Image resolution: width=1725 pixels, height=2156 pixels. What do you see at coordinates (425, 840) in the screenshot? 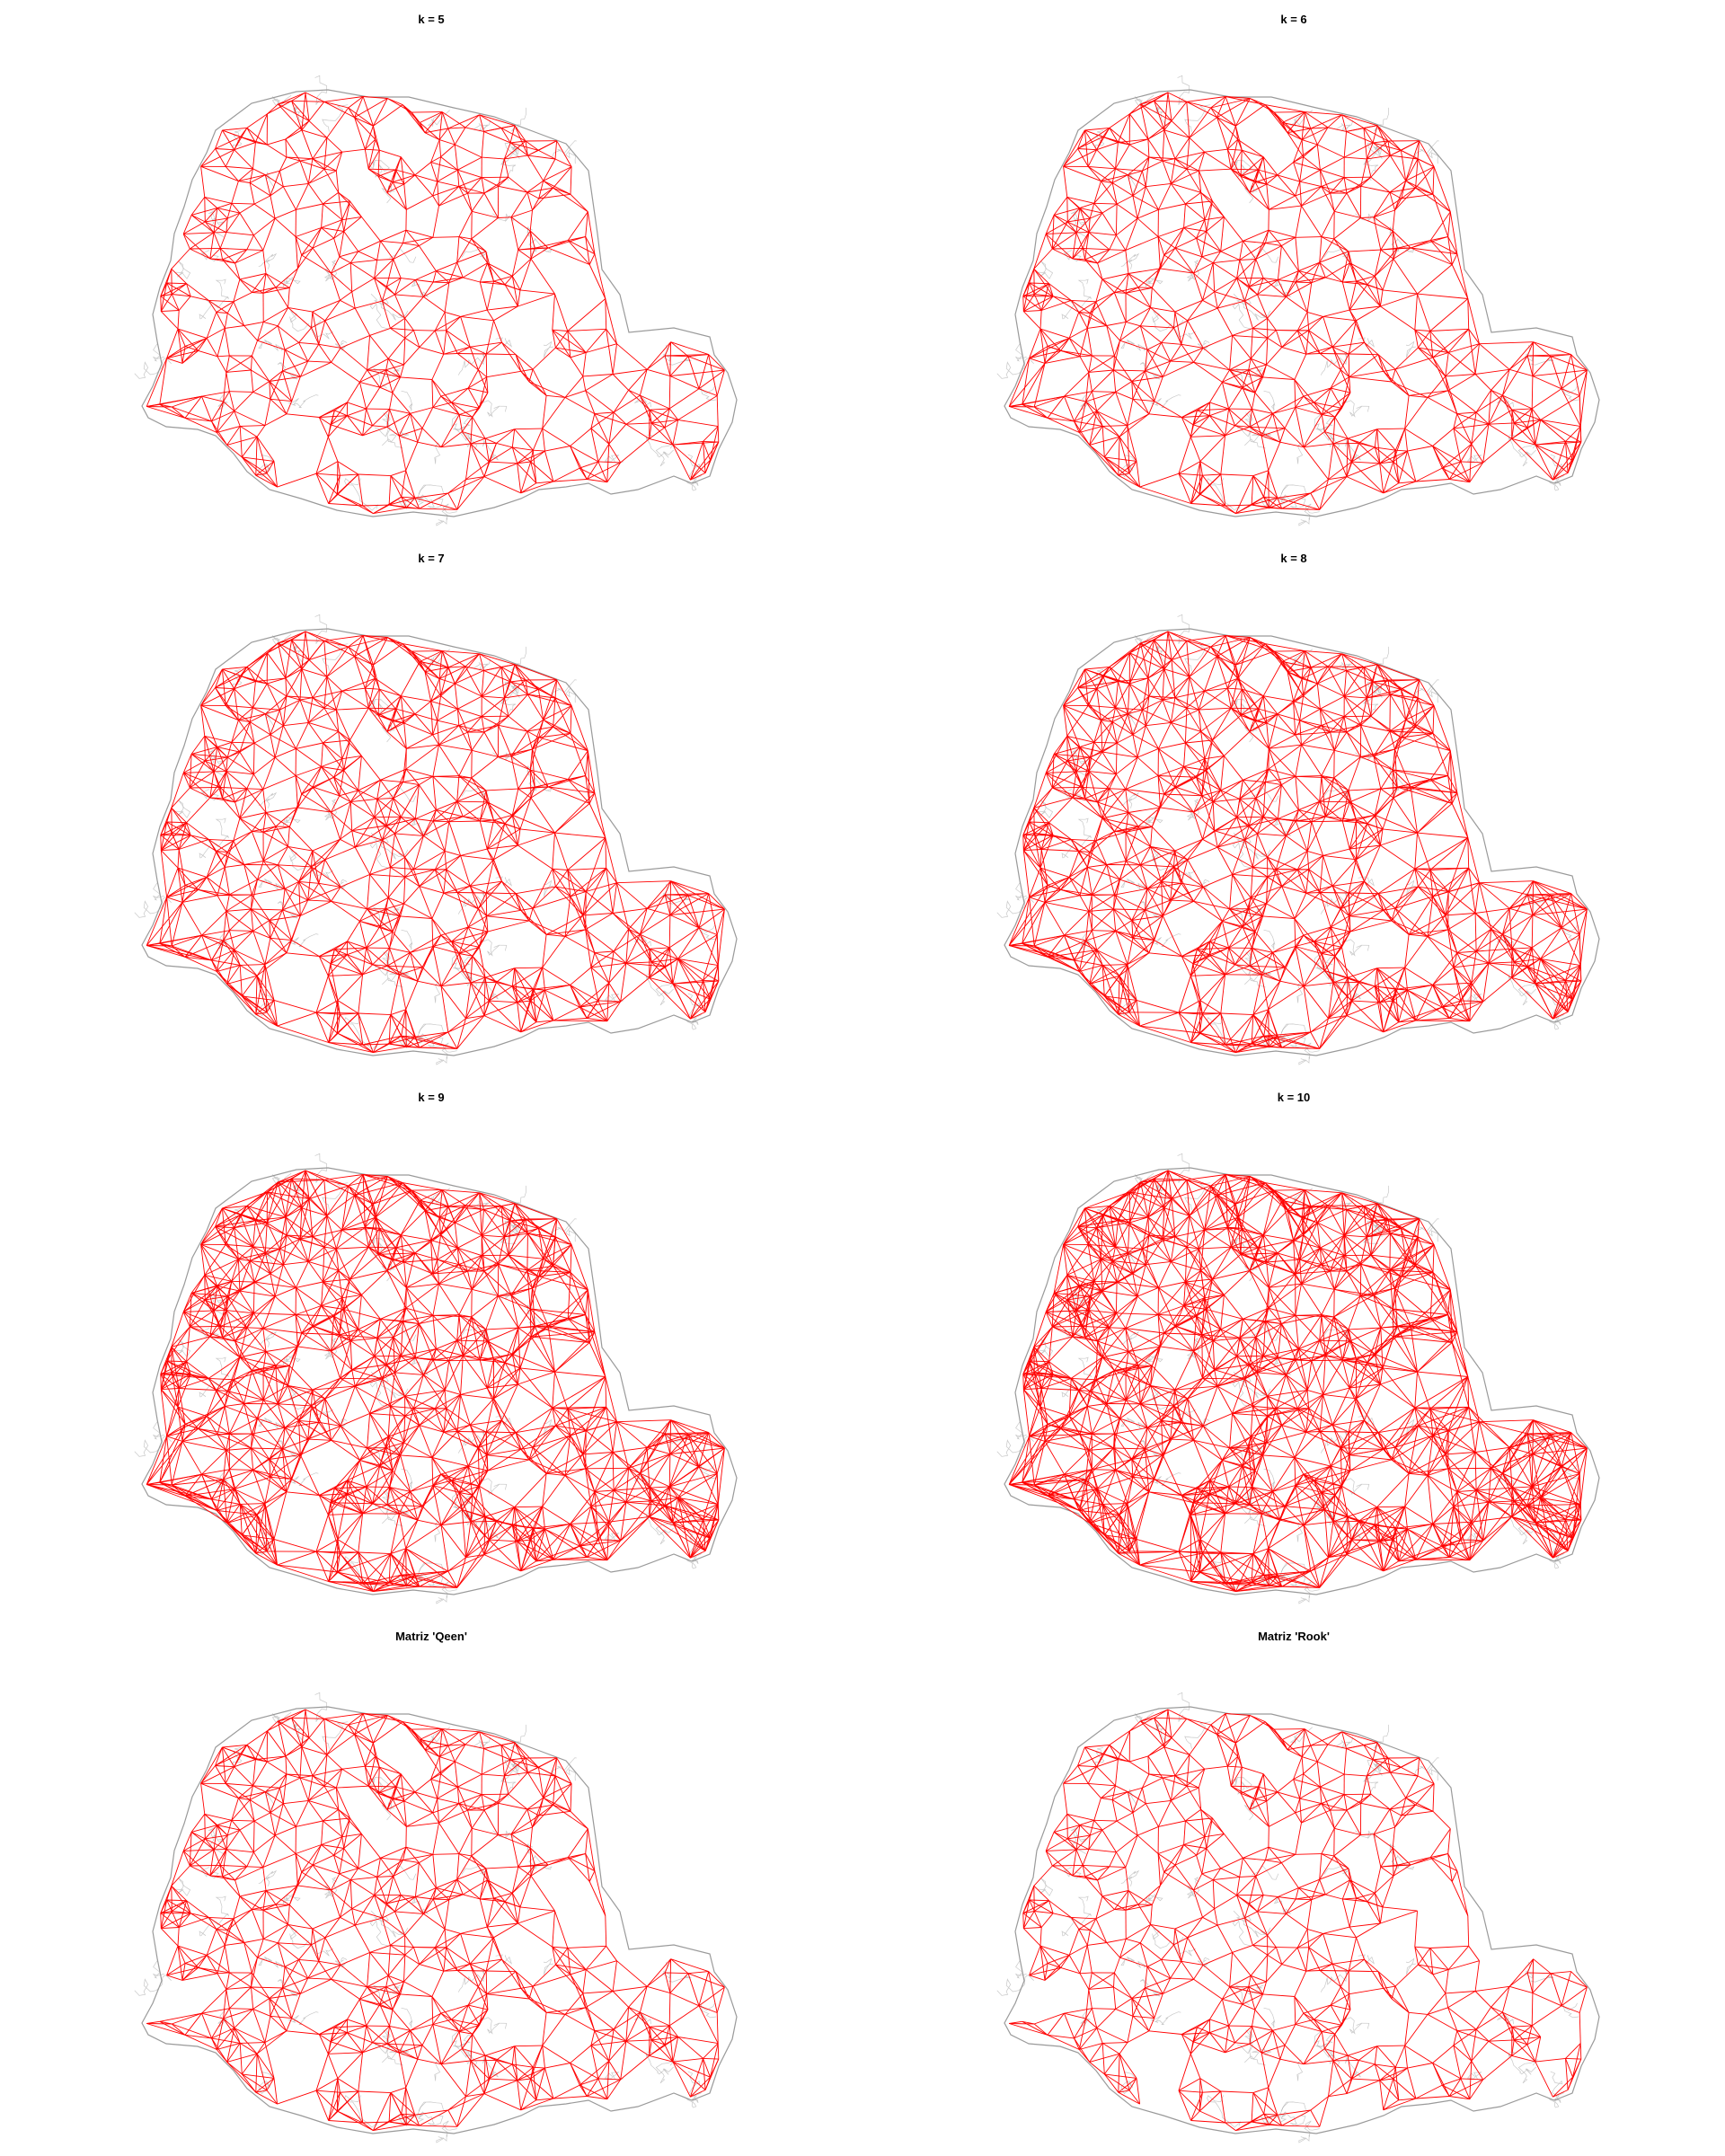
I see `municipal-boundaries` at bounding box center [425, 840].